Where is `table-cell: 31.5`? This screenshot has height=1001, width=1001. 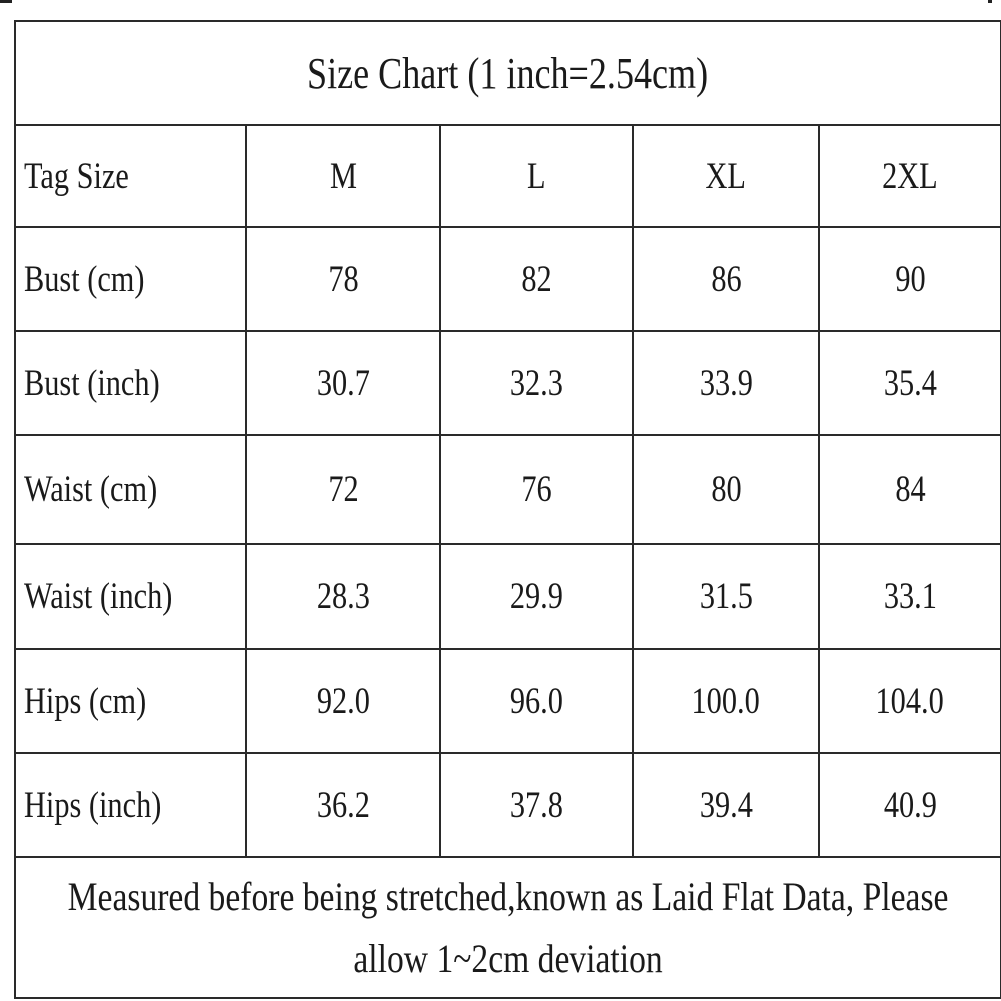 table-cell: 31.5 is located at coordinates (726, 596).